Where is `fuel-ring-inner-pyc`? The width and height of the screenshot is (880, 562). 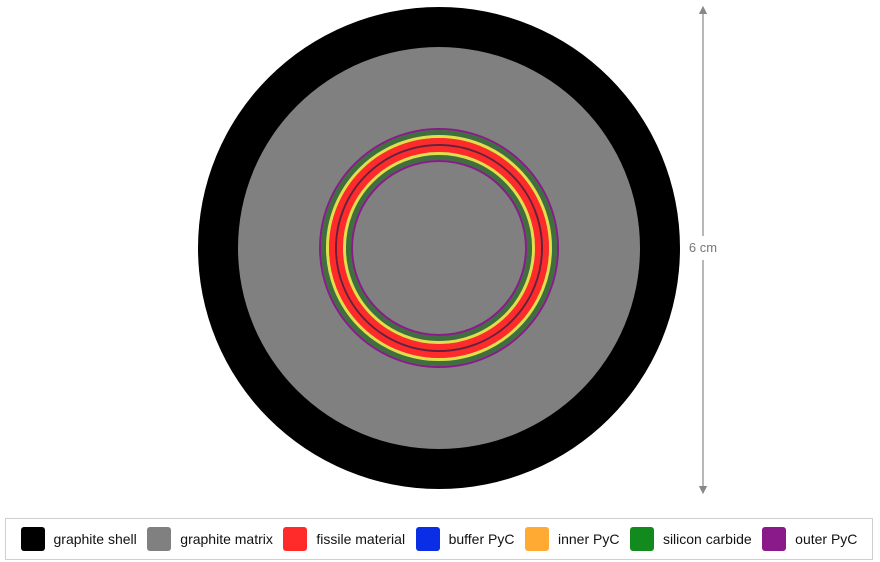
fuel-ring-inner-pyc is located at coordinates (439, 248).